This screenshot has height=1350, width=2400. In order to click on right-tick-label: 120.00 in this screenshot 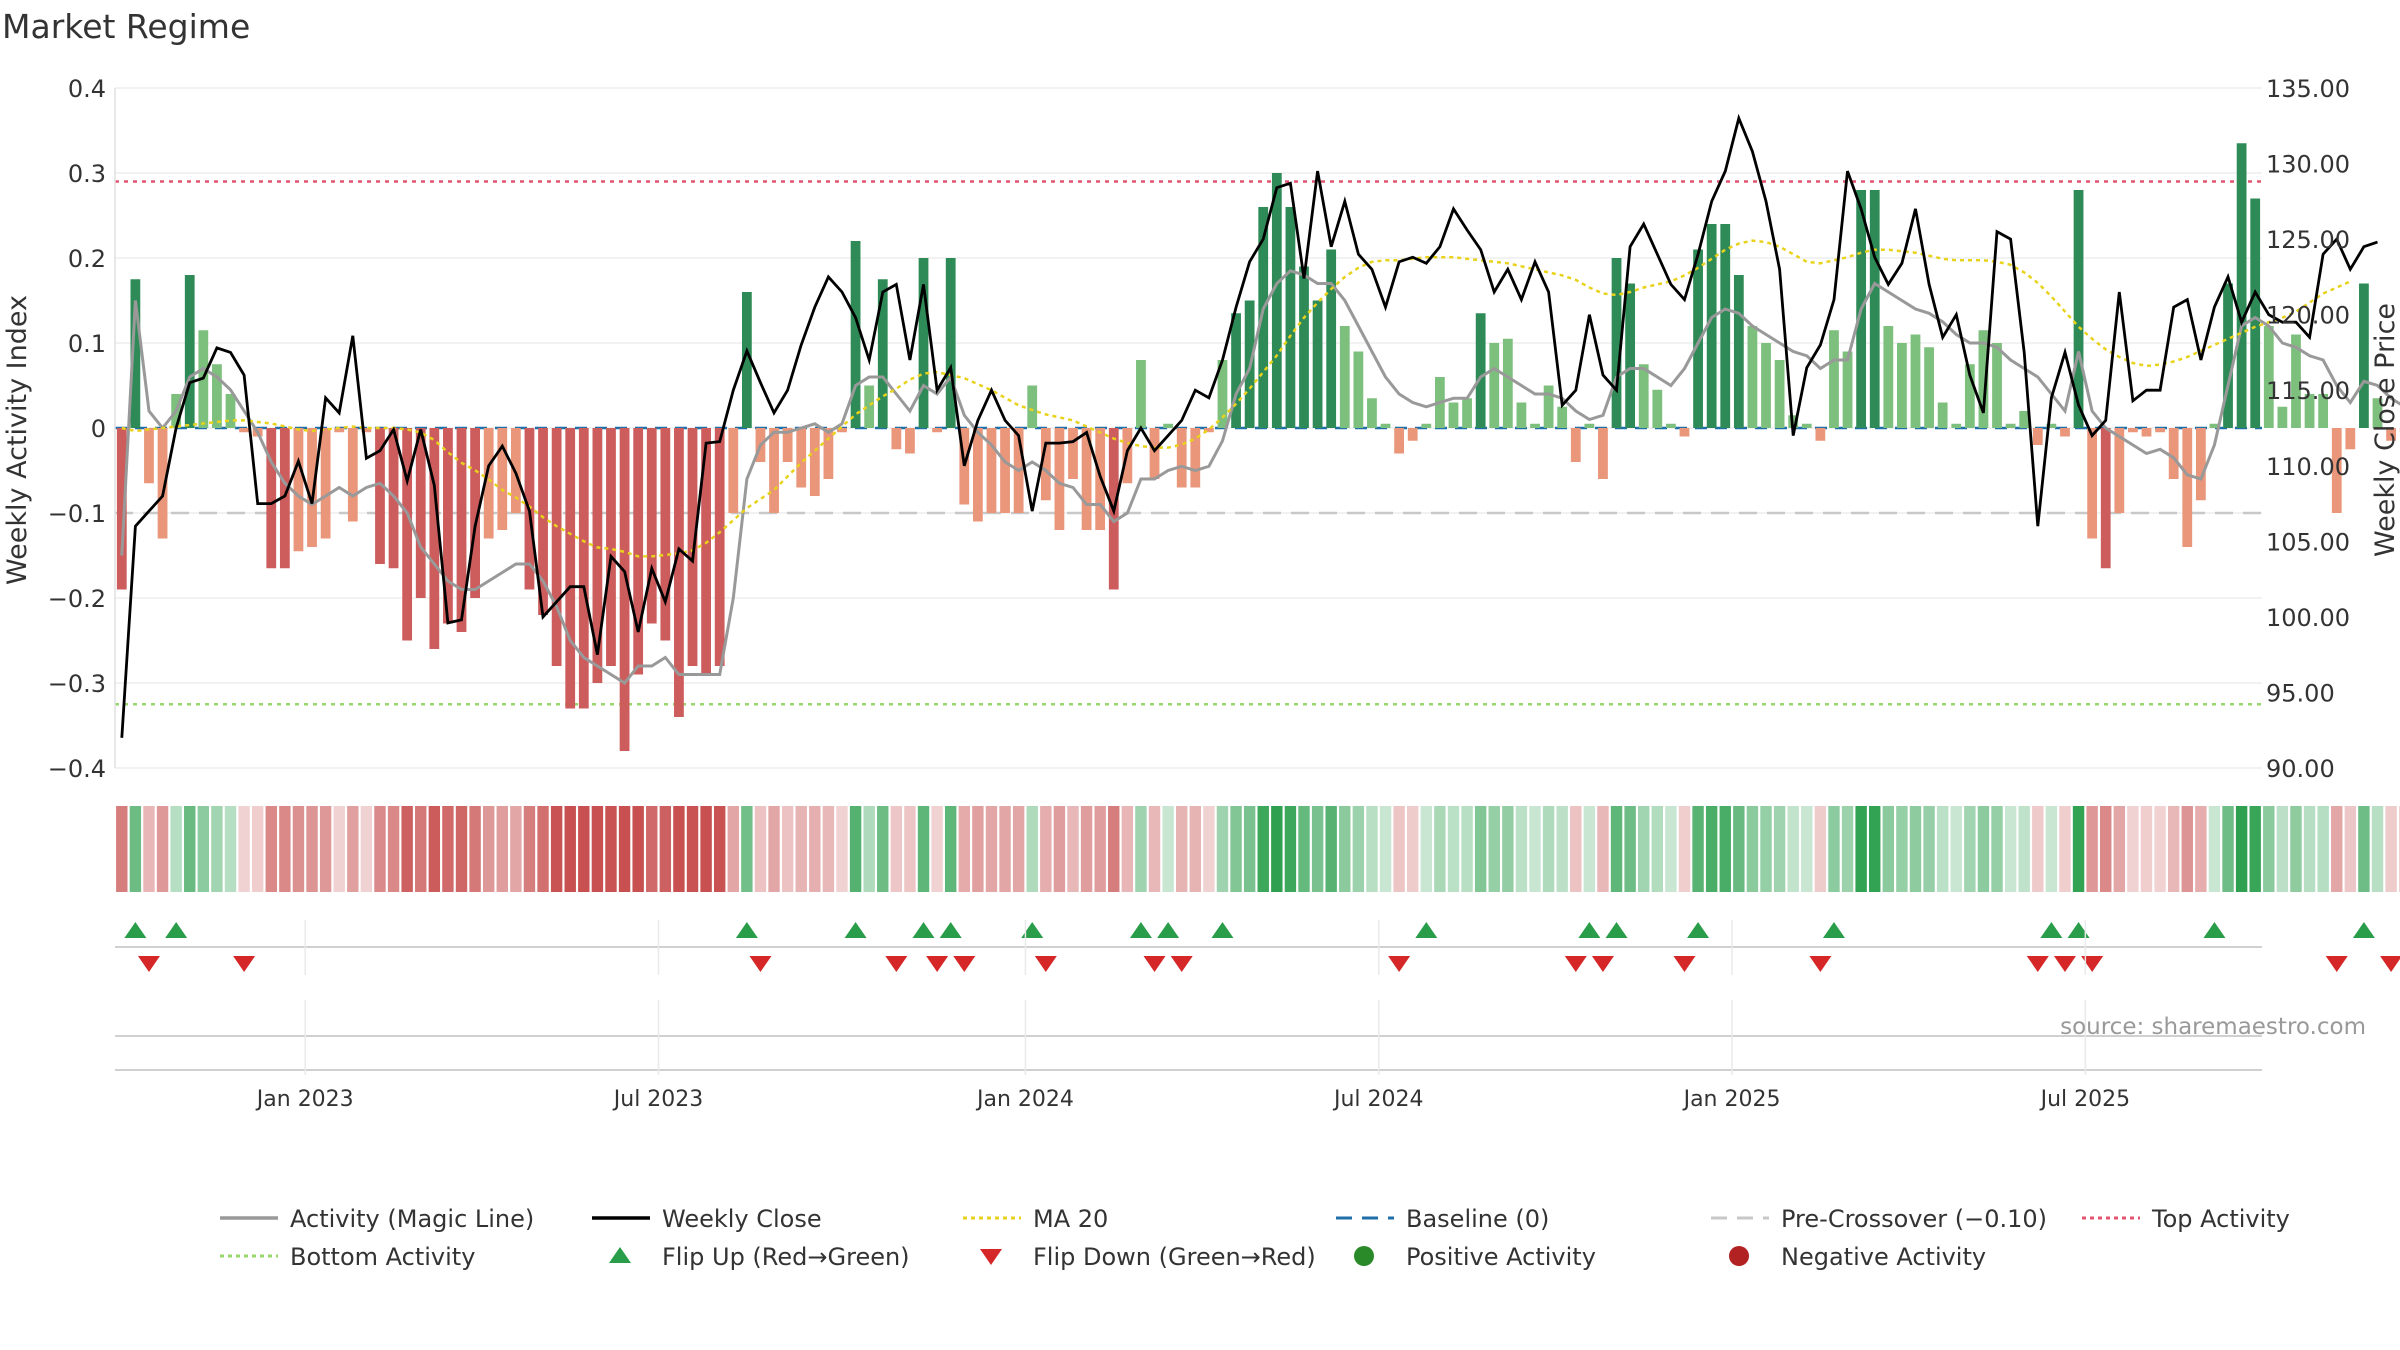, I will do `click(2308, 316)`.